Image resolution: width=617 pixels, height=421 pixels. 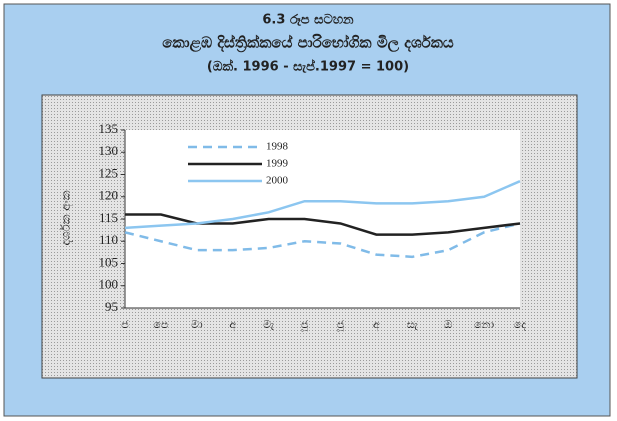 I want to click on x-tick-label: නො, so click(x=484, y=324).